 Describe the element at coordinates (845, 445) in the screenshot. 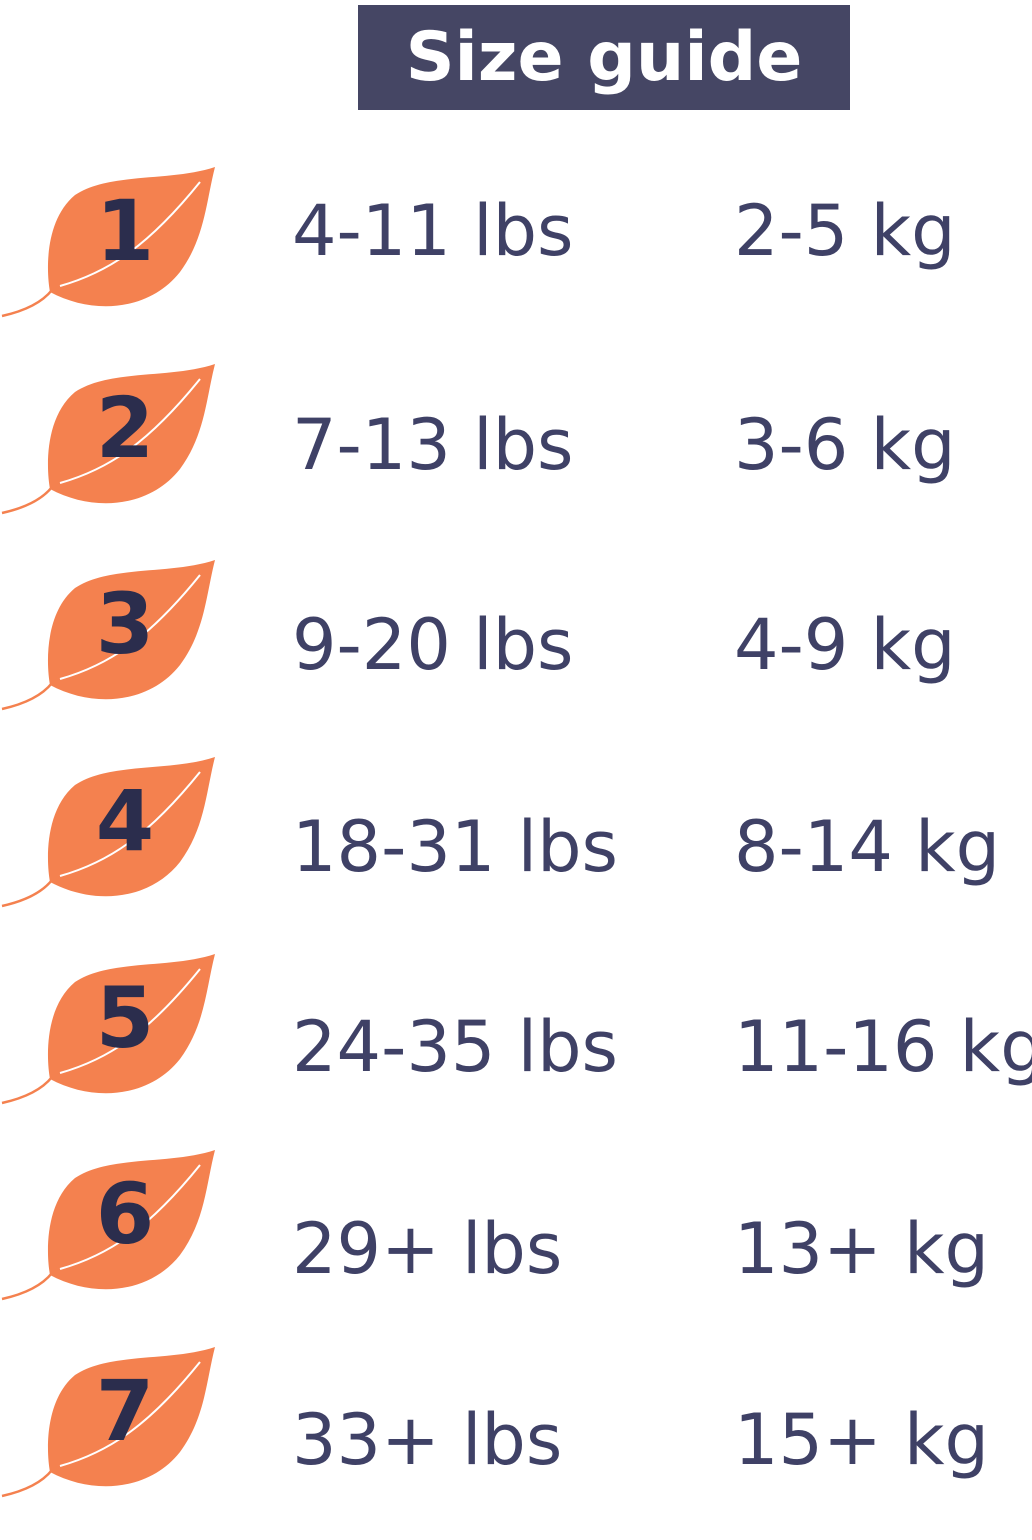

I see `weight-kg: 3-6 kg` at that location.